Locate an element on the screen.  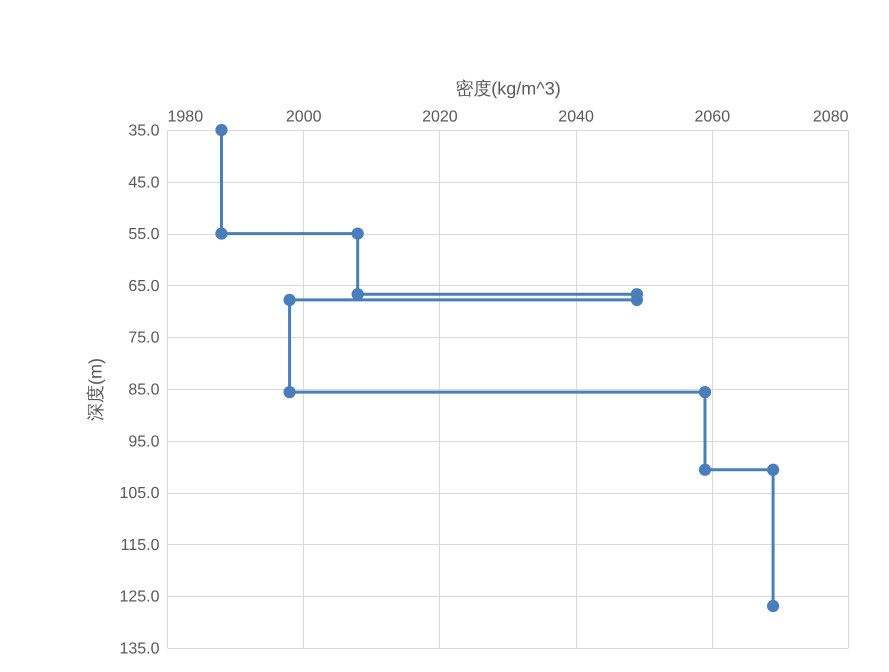
x-tick-label: 2080 is located at coordinates (830, 117).